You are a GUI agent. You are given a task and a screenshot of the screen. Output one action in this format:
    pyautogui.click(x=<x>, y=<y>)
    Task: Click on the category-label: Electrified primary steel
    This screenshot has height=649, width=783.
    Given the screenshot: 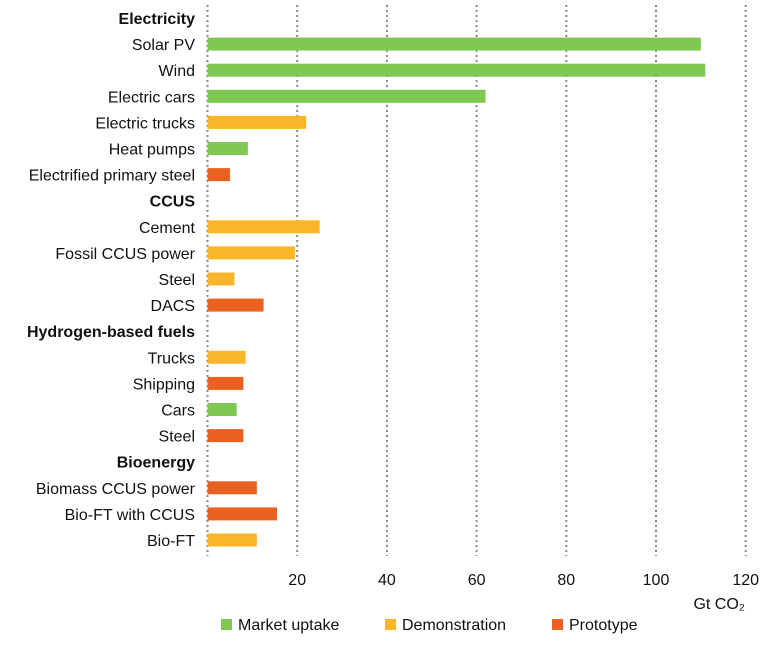 What is the action you would take?
    pyautogui.click(x=112, y=176)
    